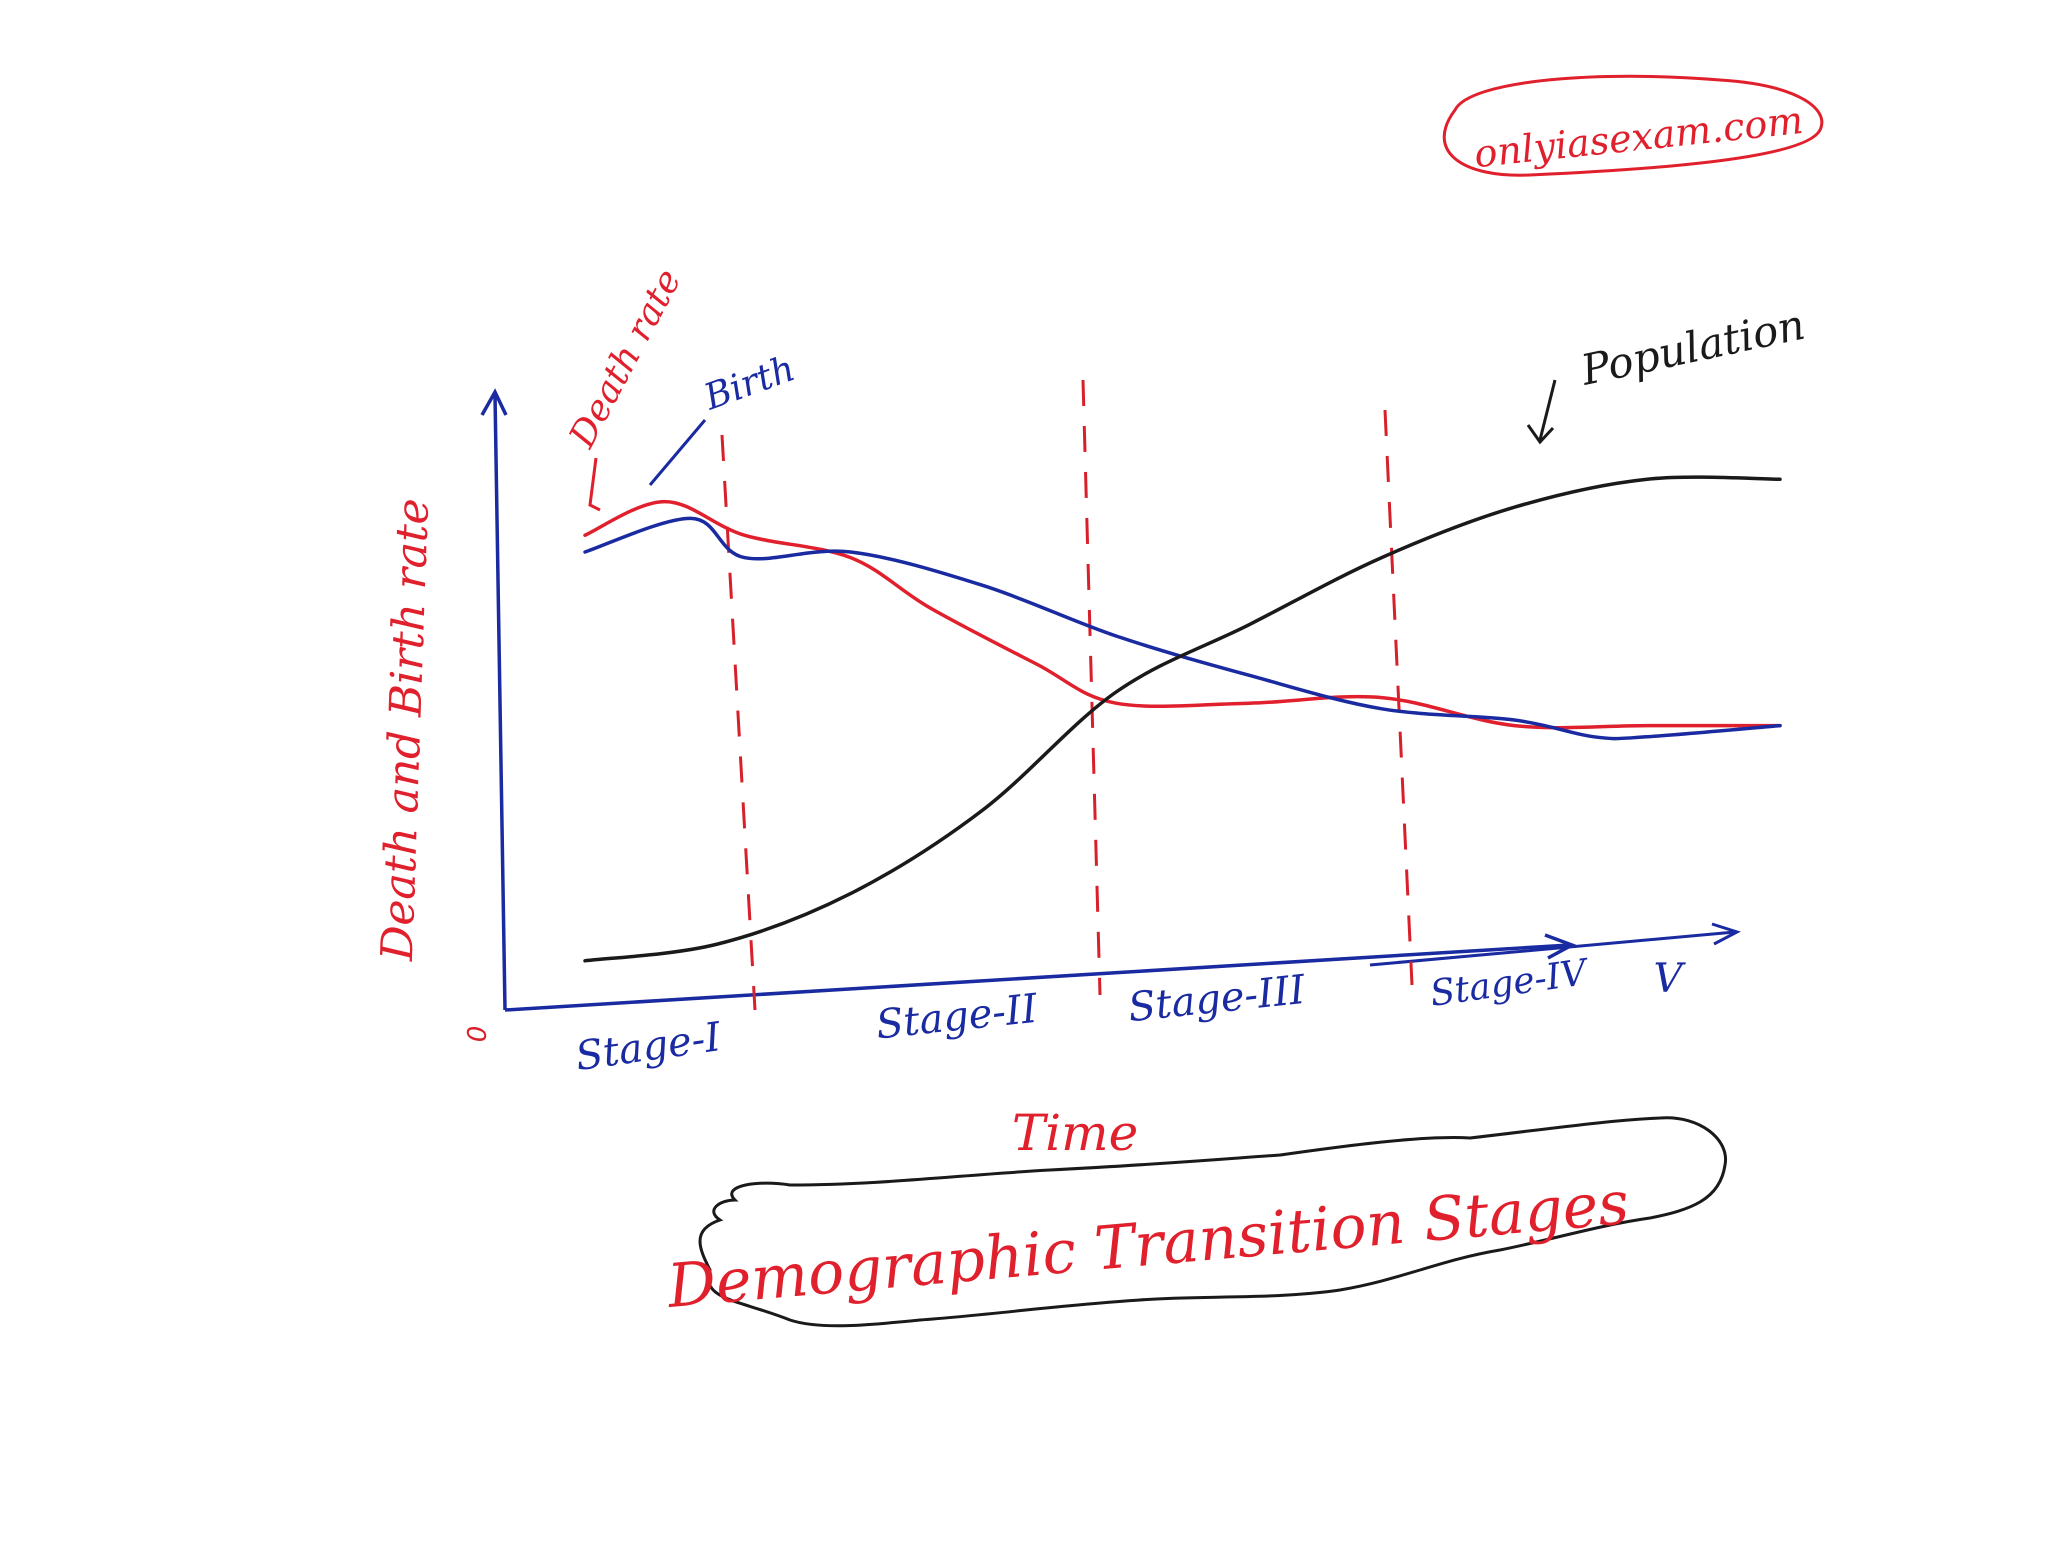  What do you see at coordinates (405, 729) in the screenshot?
I see `y-axis-title: Death and Birth rate` at bounding box center [405, 729].